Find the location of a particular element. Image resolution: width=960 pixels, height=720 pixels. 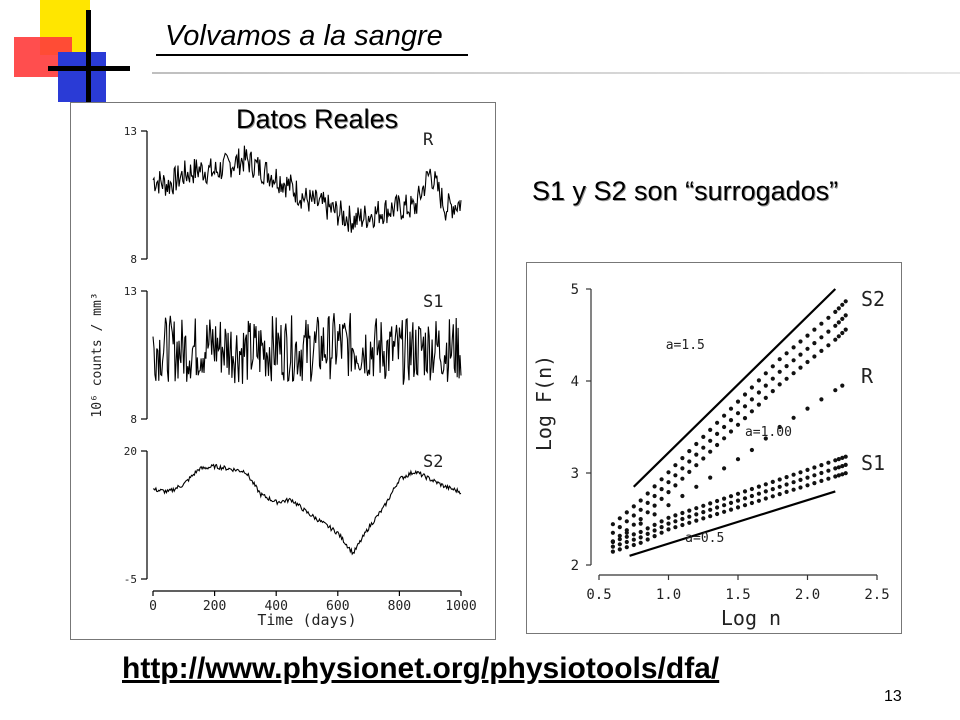

x-tick-label: 200 is located at coordinates (214, 606).